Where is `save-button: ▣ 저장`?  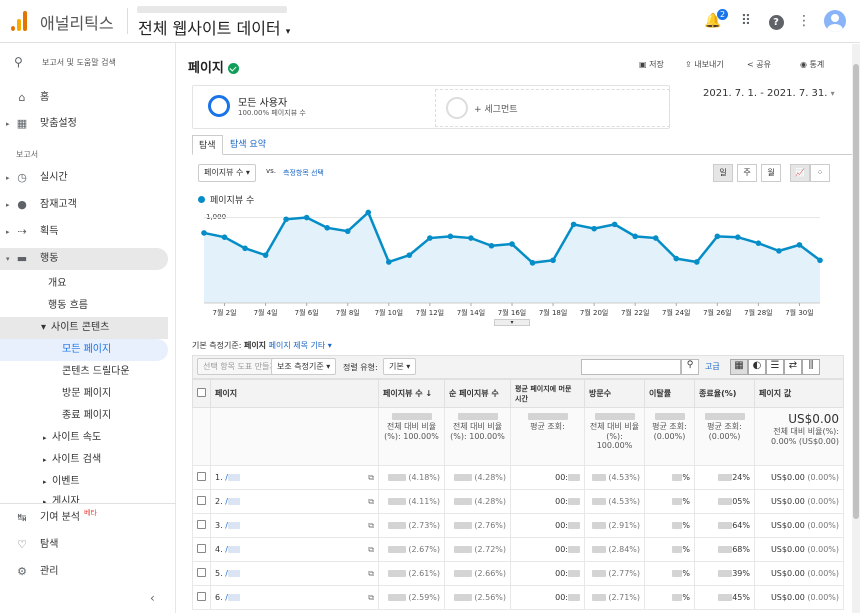 save-button: ▣ 저장 is located at coordinates (651, 64).